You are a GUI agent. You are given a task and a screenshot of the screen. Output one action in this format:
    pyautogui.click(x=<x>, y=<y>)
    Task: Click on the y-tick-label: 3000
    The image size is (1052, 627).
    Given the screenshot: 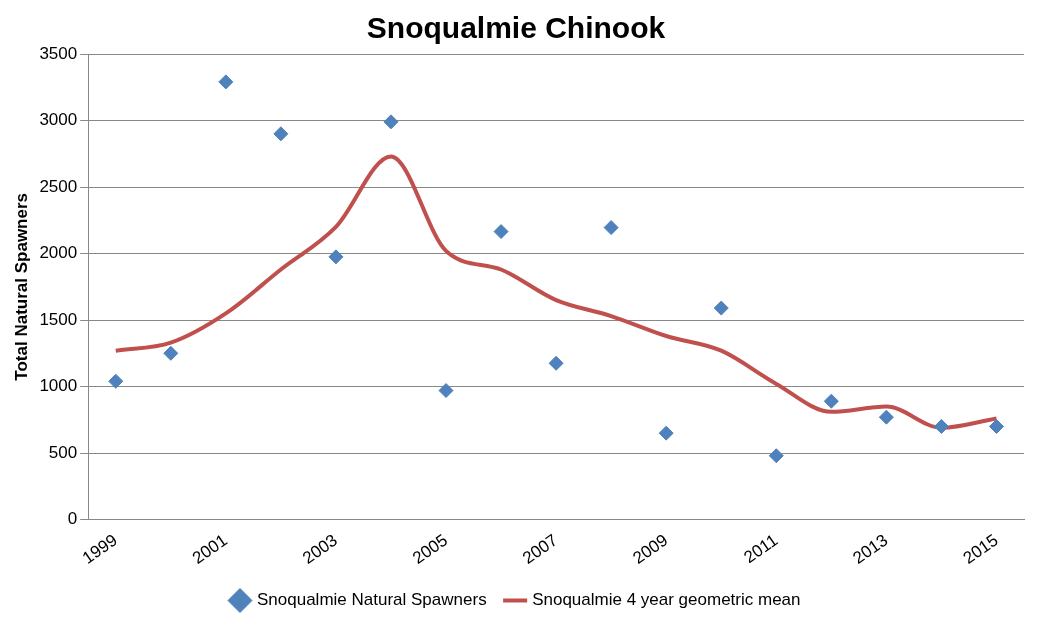 What is the action you would take?
    pyautogui.click(x=58, y=120)
    